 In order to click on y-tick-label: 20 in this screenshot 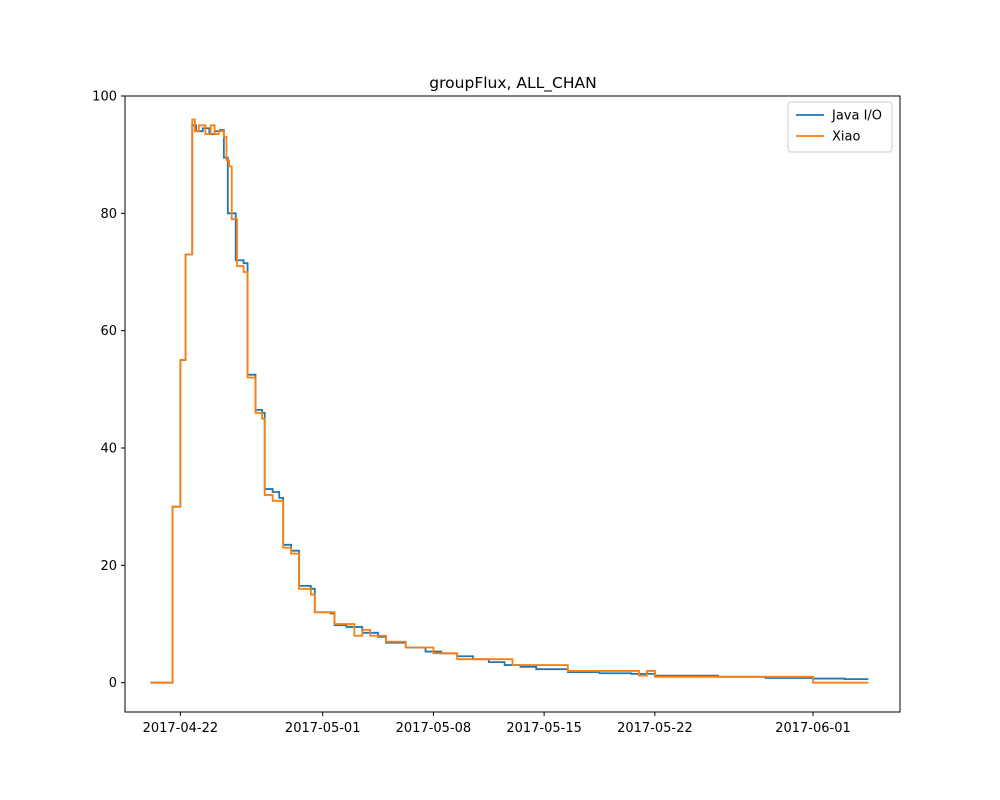, I will do `click(108, 566)`.